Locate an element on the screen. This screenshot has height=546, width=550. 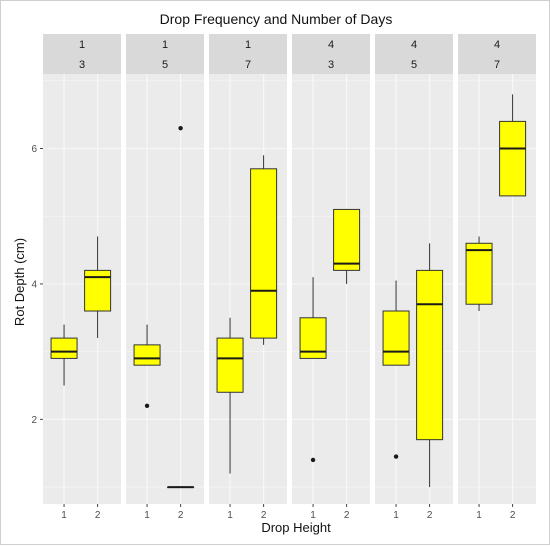
y-axis: 2 4 6 is located at coordinates (37, 285).